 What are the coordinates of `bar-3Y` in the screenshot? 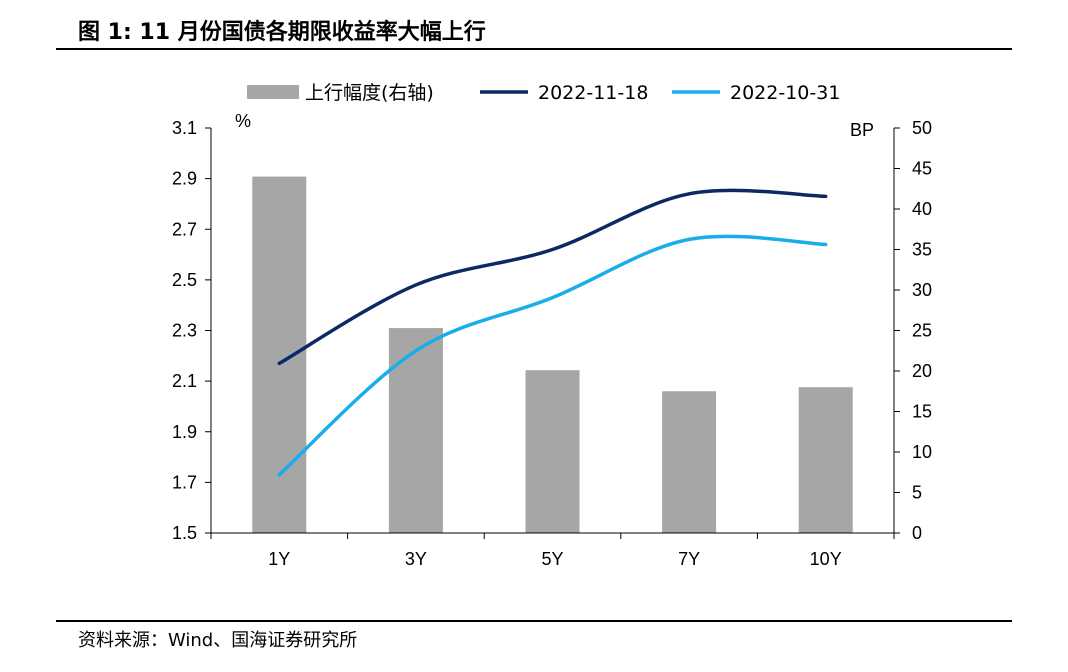 It's located at (415, 430).